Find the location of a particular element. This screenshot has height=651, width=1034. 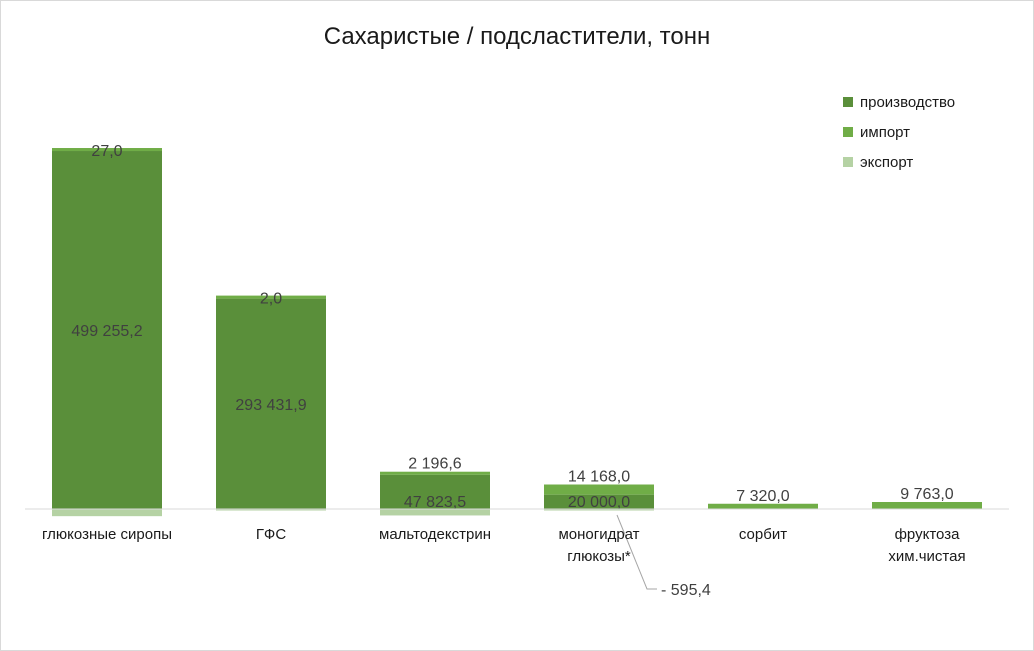

data-label-import-3: 14 168,0 is located at coordinates (599, 477).